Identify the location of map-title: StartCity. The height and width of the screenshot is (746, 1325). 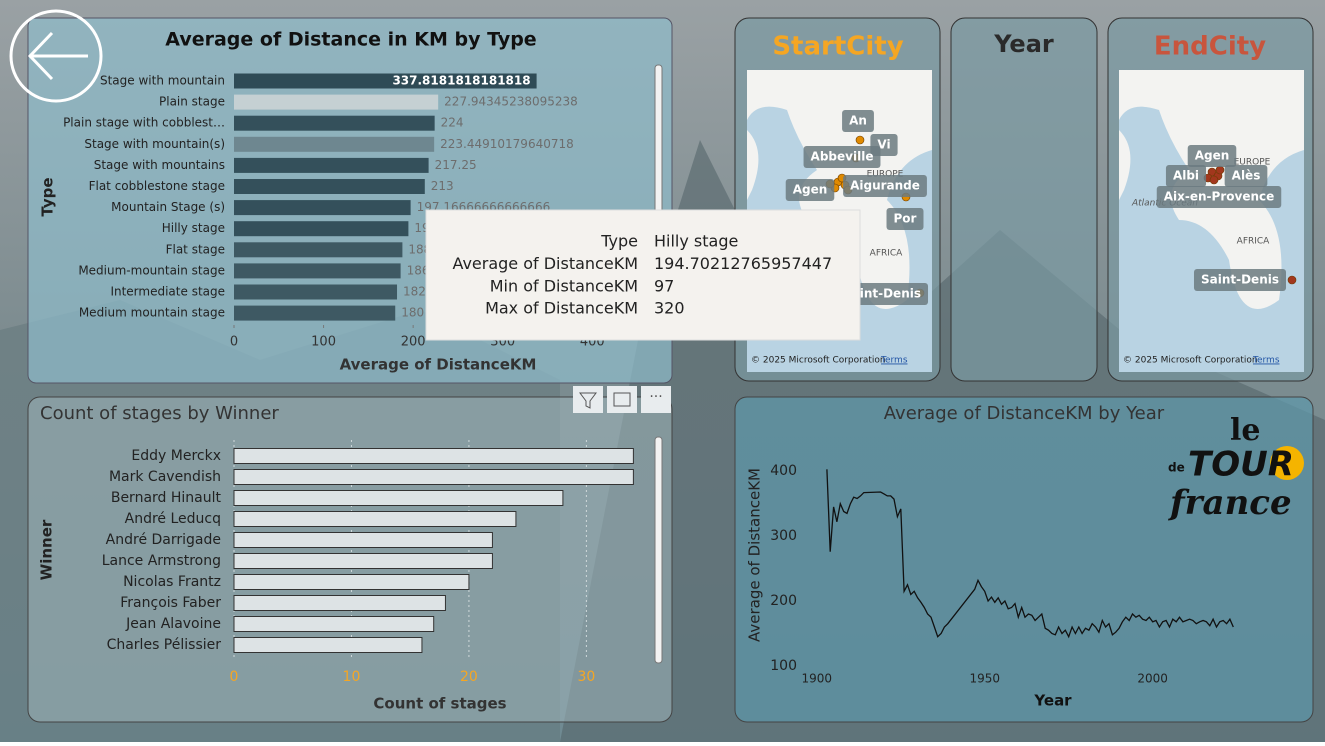
(837, 47).